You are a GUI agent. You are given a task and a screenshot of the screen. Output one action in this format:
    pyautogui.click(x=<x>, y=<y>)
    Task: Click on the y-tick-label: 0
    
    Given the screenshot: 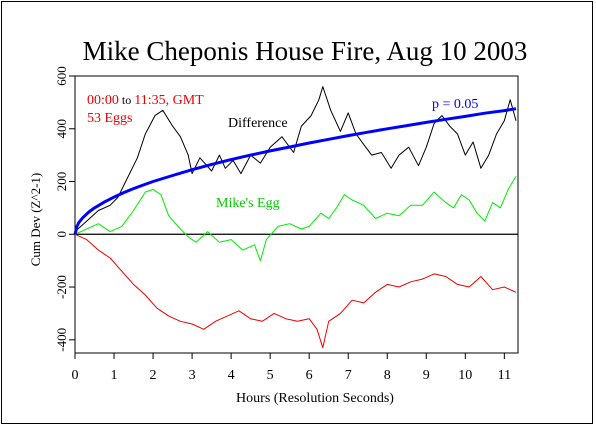 What is the action you would take?
    pyautogui.click(x=61, y=234)
    